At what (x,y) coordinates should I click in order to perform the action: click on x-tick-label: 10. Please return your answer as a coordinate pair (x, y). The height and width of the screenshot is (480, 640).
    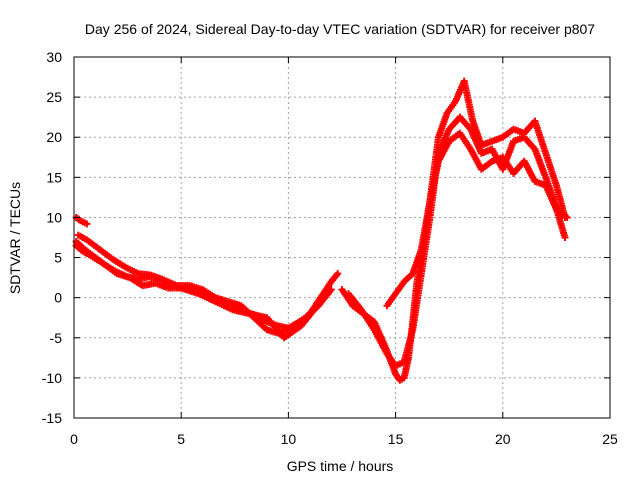
    Looking at the image, I should click on (289, 439).